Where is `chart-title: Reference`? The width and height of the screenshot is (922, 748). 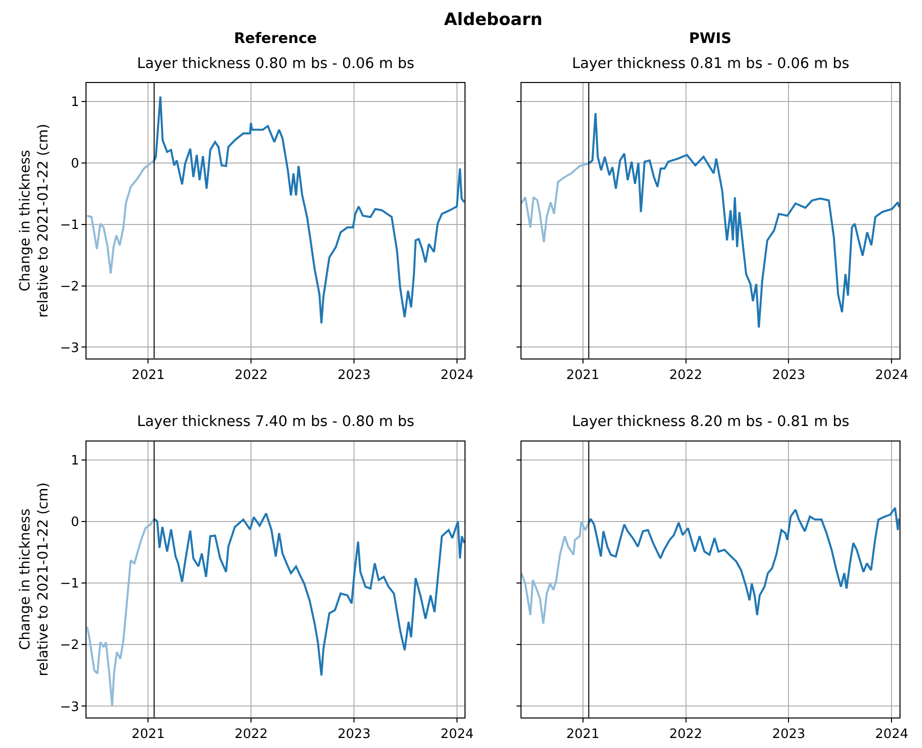 chart-title: Reference is located at coordinates (276, 39).